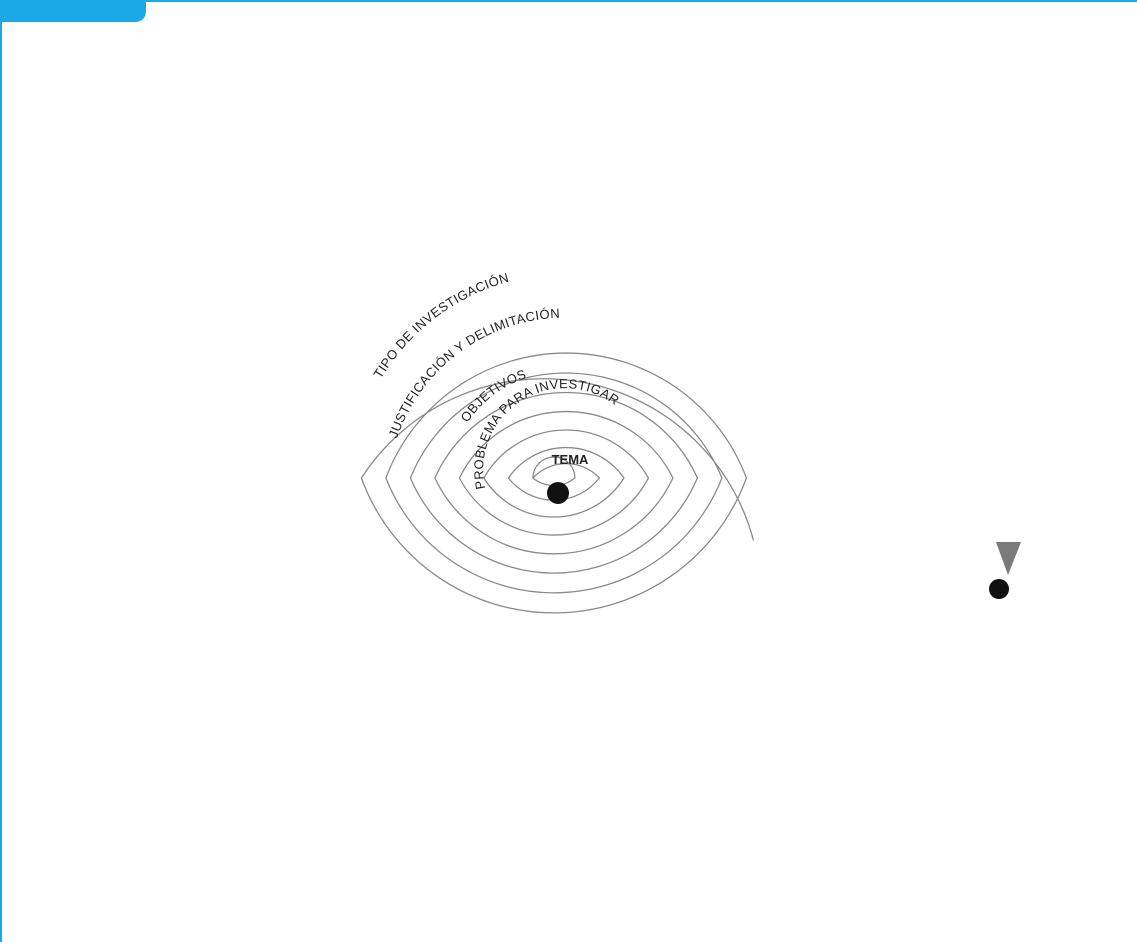 The width and height of the screenshot is (1137, 942). What do you see at coordinates (570, 459) in the screenshot?
I see `center-label: TEMA` at bounding box center [570, 459].